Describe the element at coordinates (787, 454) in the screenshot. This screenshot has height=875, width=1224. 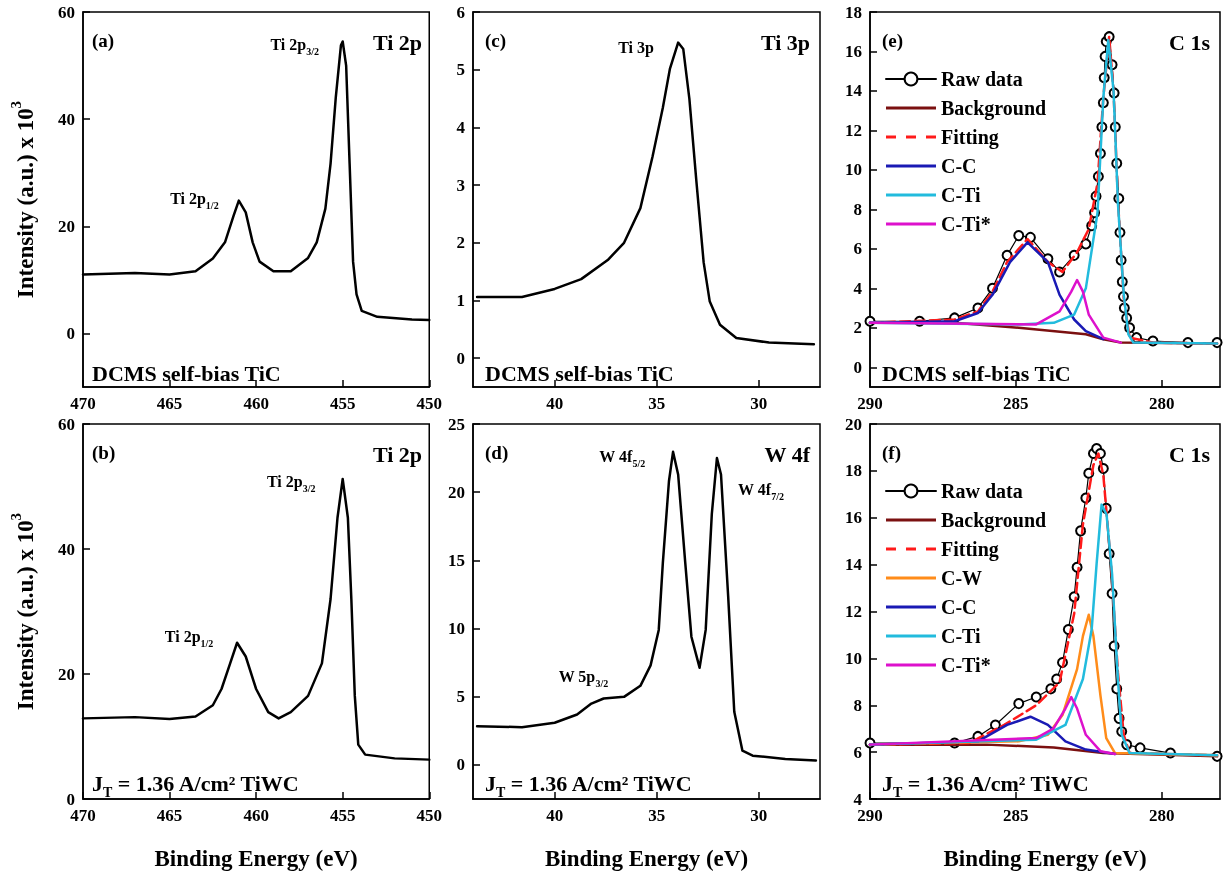
I see `annotation: W 4f` at that location.